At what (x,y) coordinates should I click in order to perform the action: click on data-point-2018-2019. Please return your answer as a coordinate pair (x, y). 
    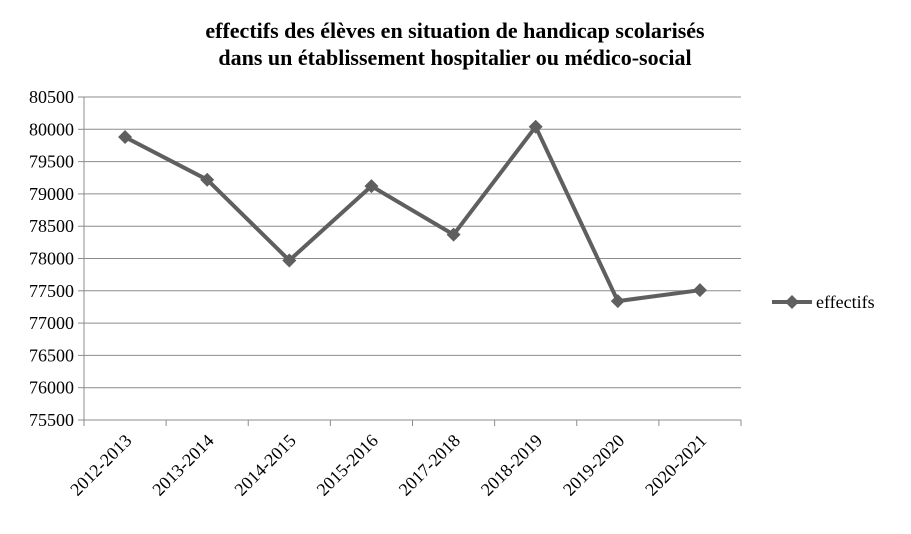
    Looking at the image, I should click on (535, 126).